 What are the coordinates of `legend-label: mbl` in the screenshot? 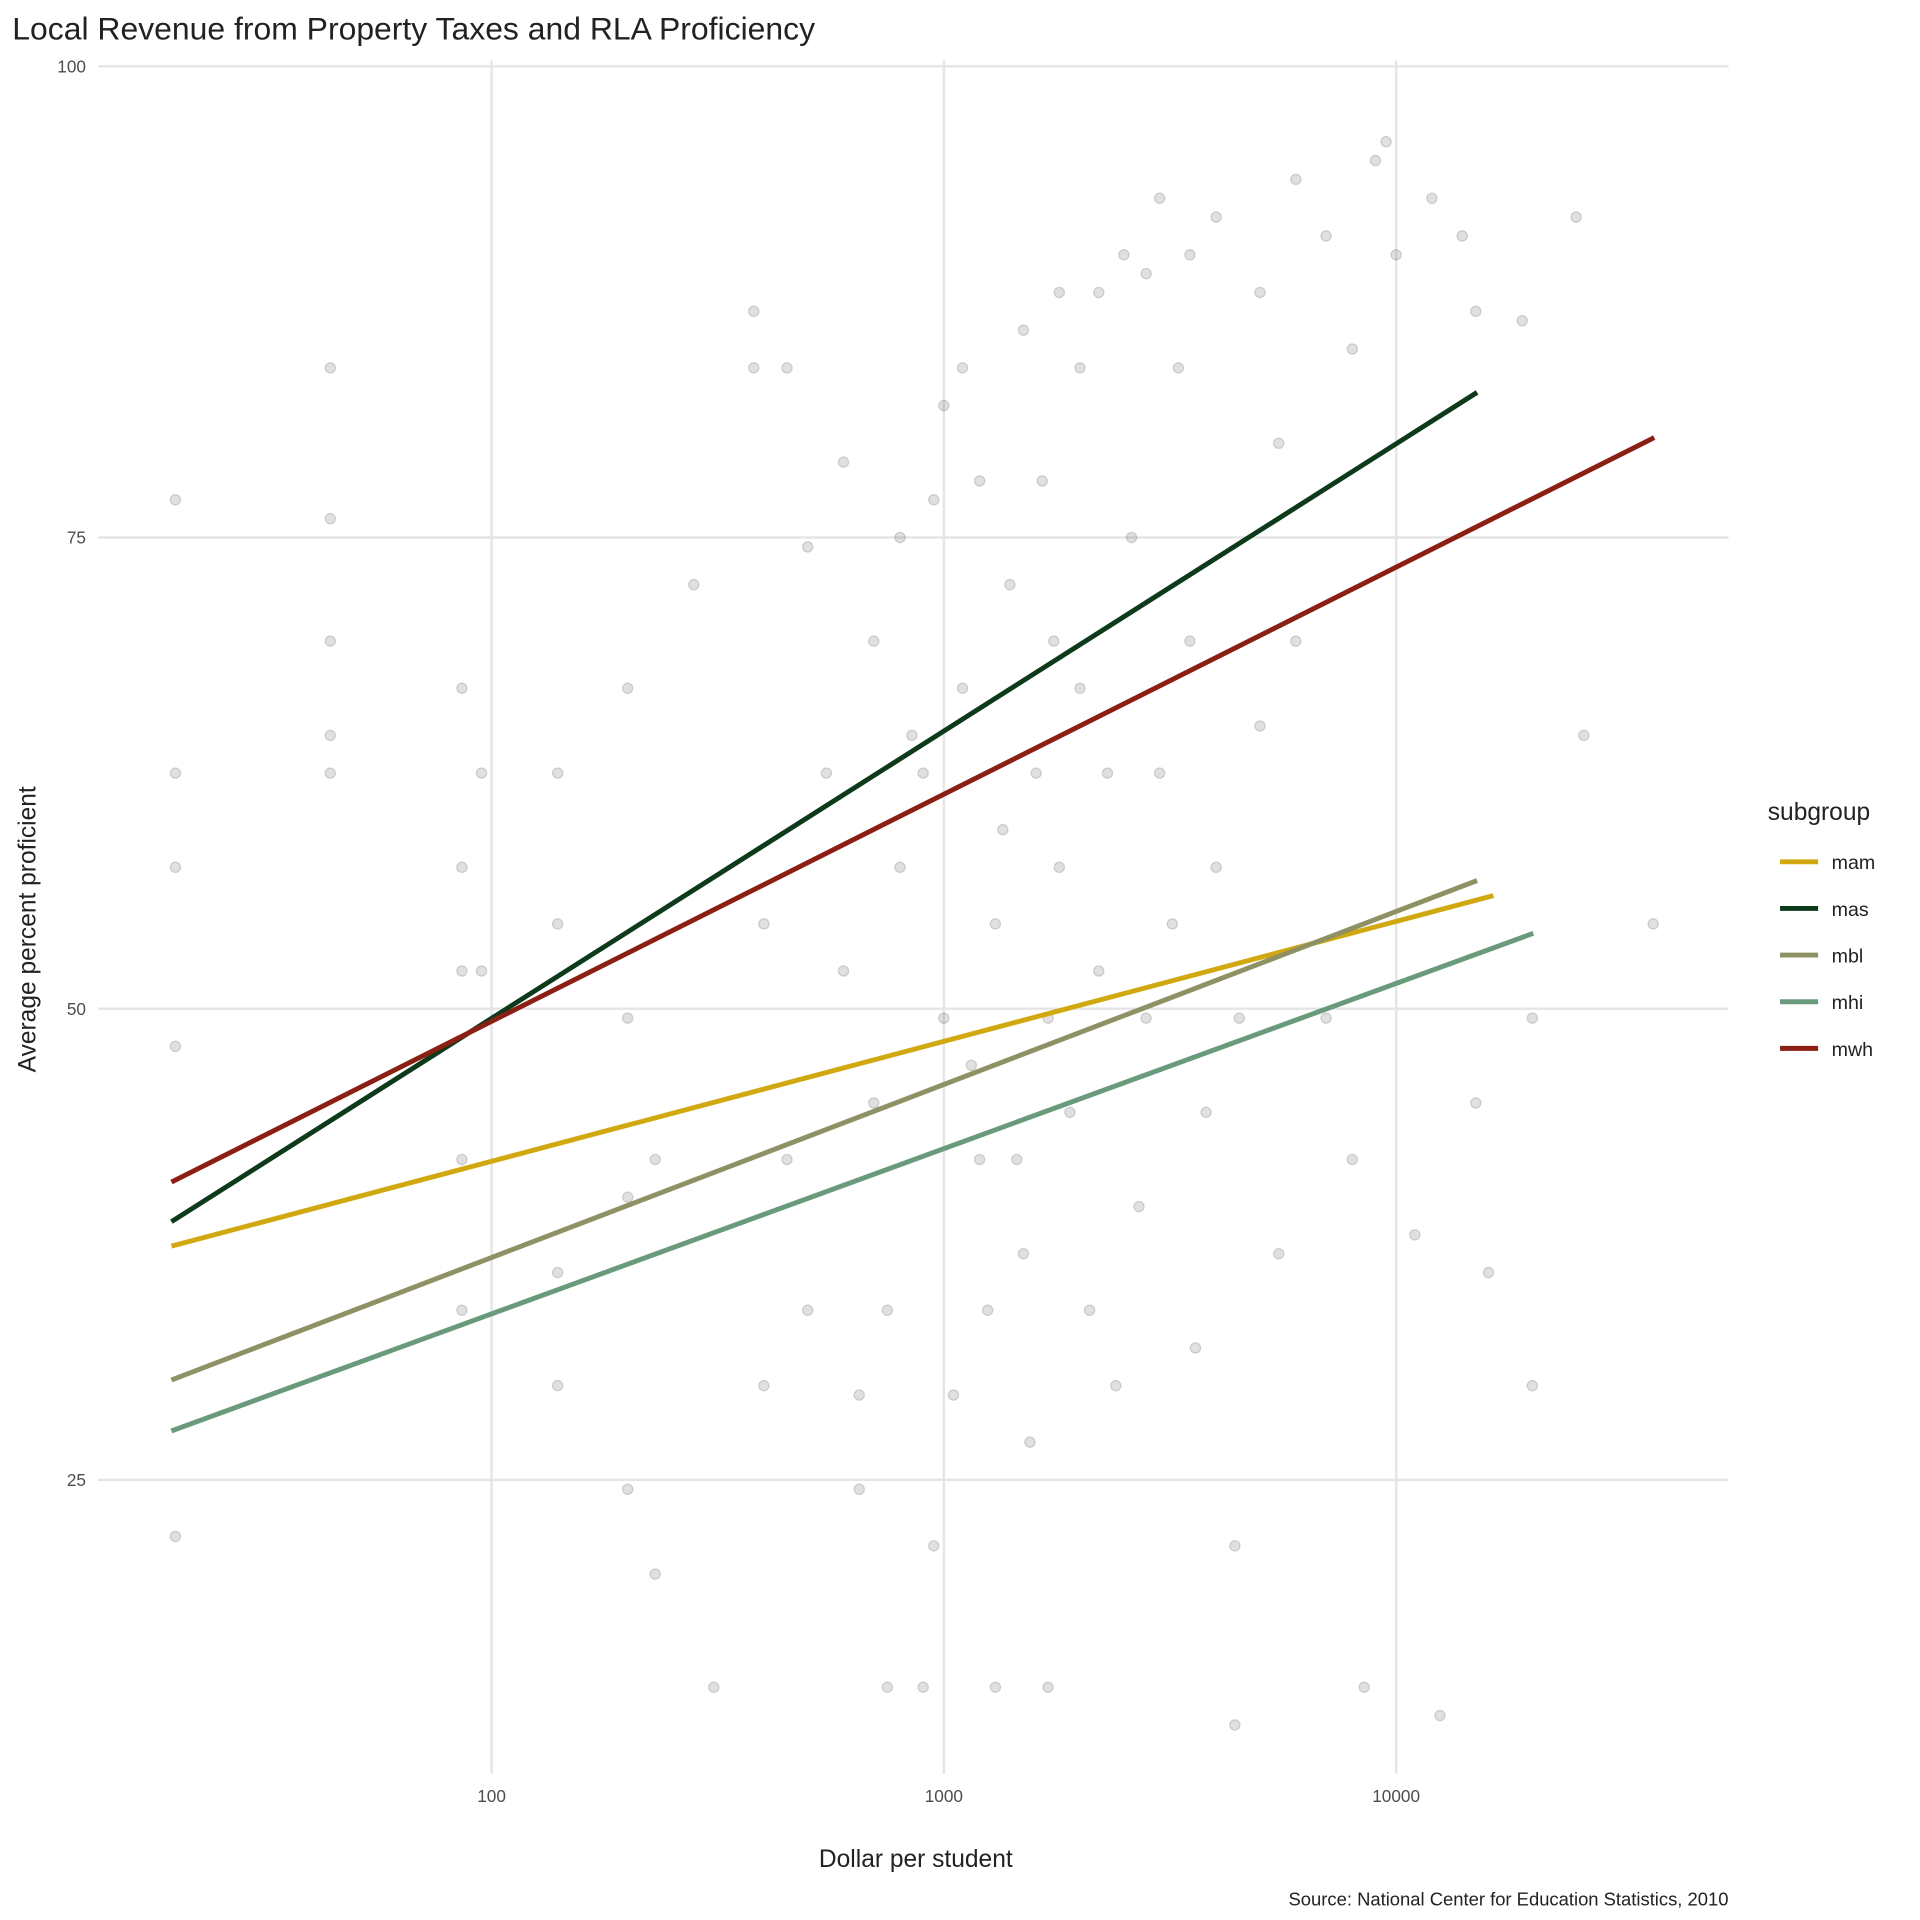 It's located at (1848, 956).